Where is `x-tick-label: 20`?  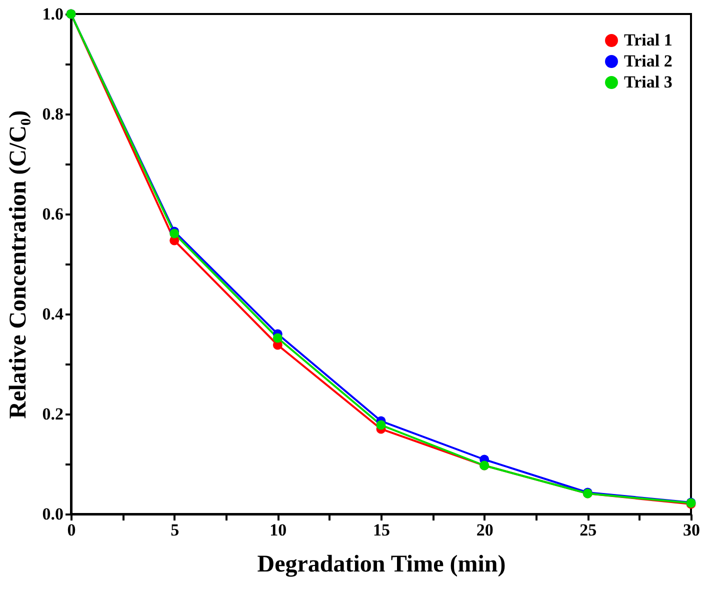 x-tick-label: 20 is located at coordinates (485, 530).